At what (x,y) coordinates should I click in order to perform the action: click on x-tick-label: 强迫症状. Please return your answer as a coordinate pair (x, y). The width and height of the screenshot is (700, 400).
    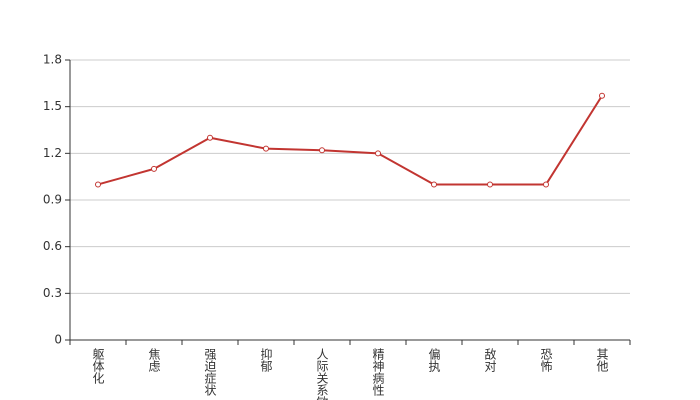
    Looking at the image, I should click on (210, 372).